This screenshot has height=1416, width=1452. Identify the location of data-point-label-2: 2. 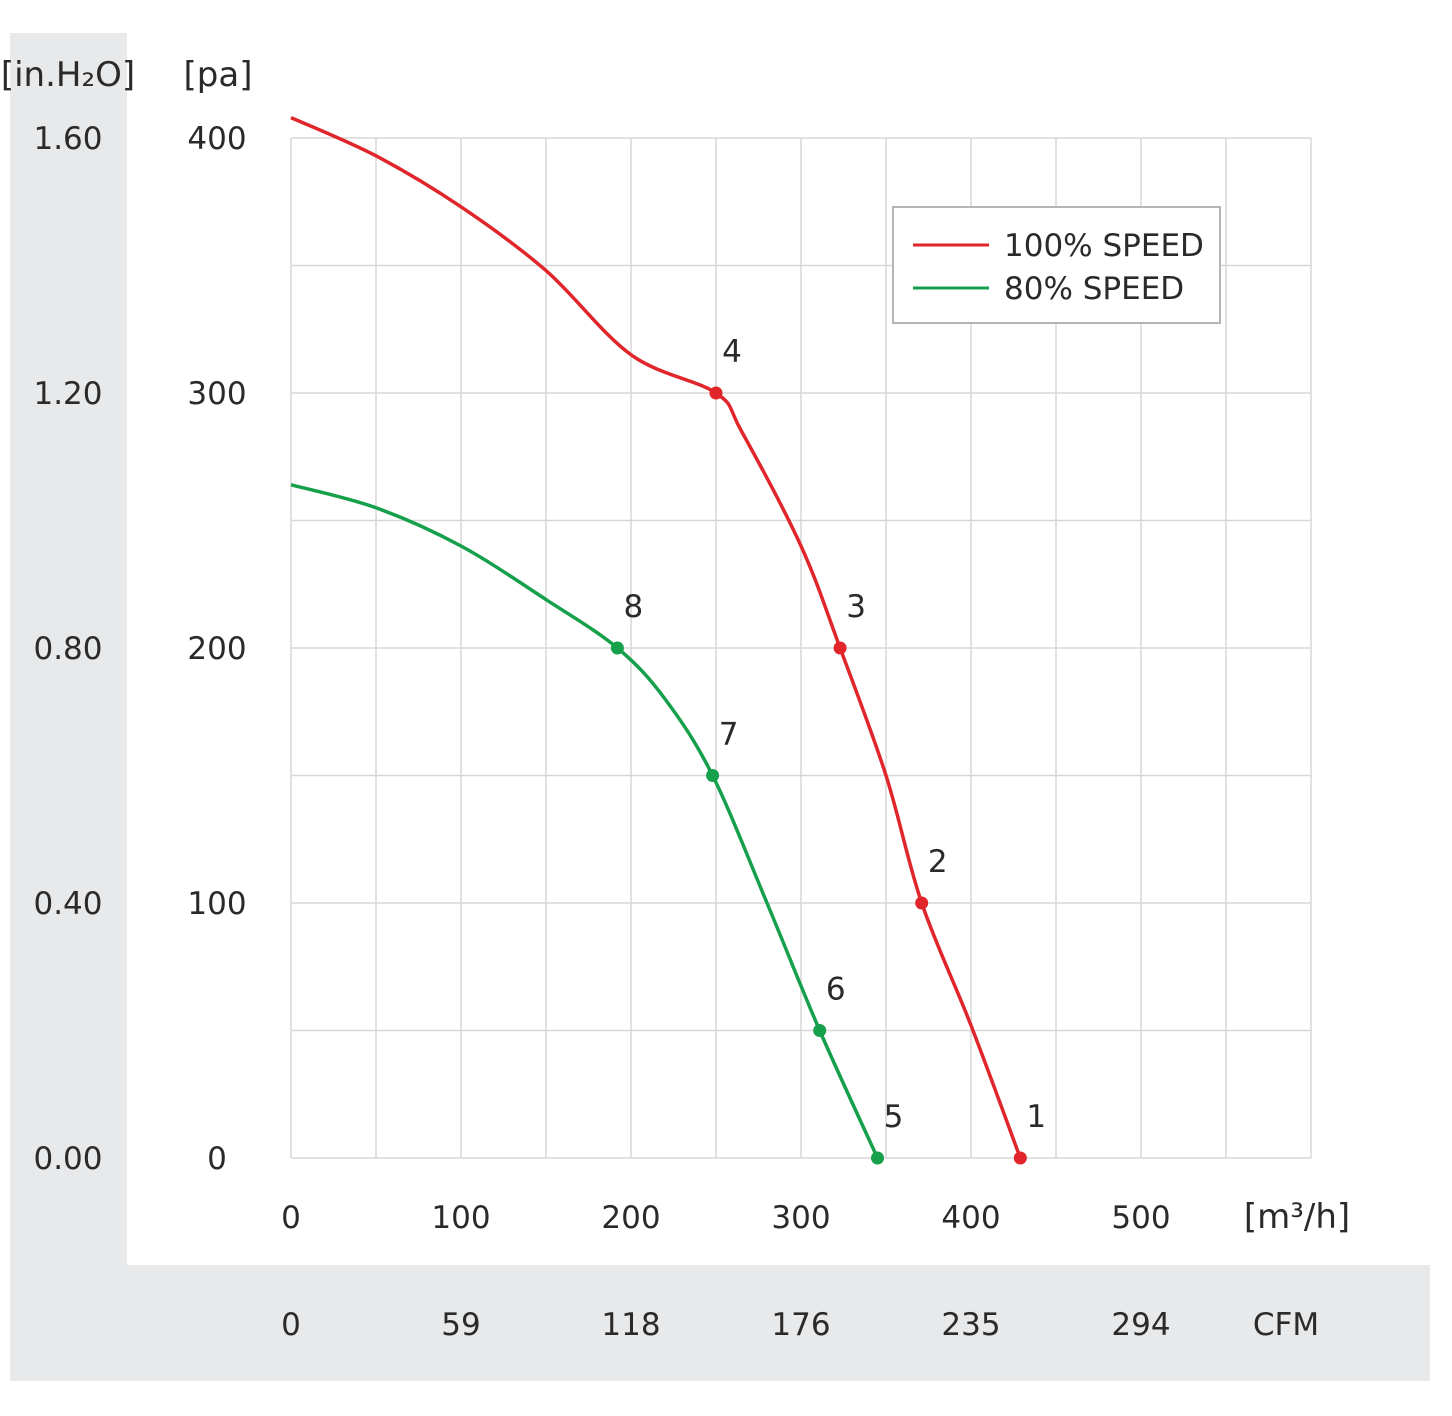
(938, 862).